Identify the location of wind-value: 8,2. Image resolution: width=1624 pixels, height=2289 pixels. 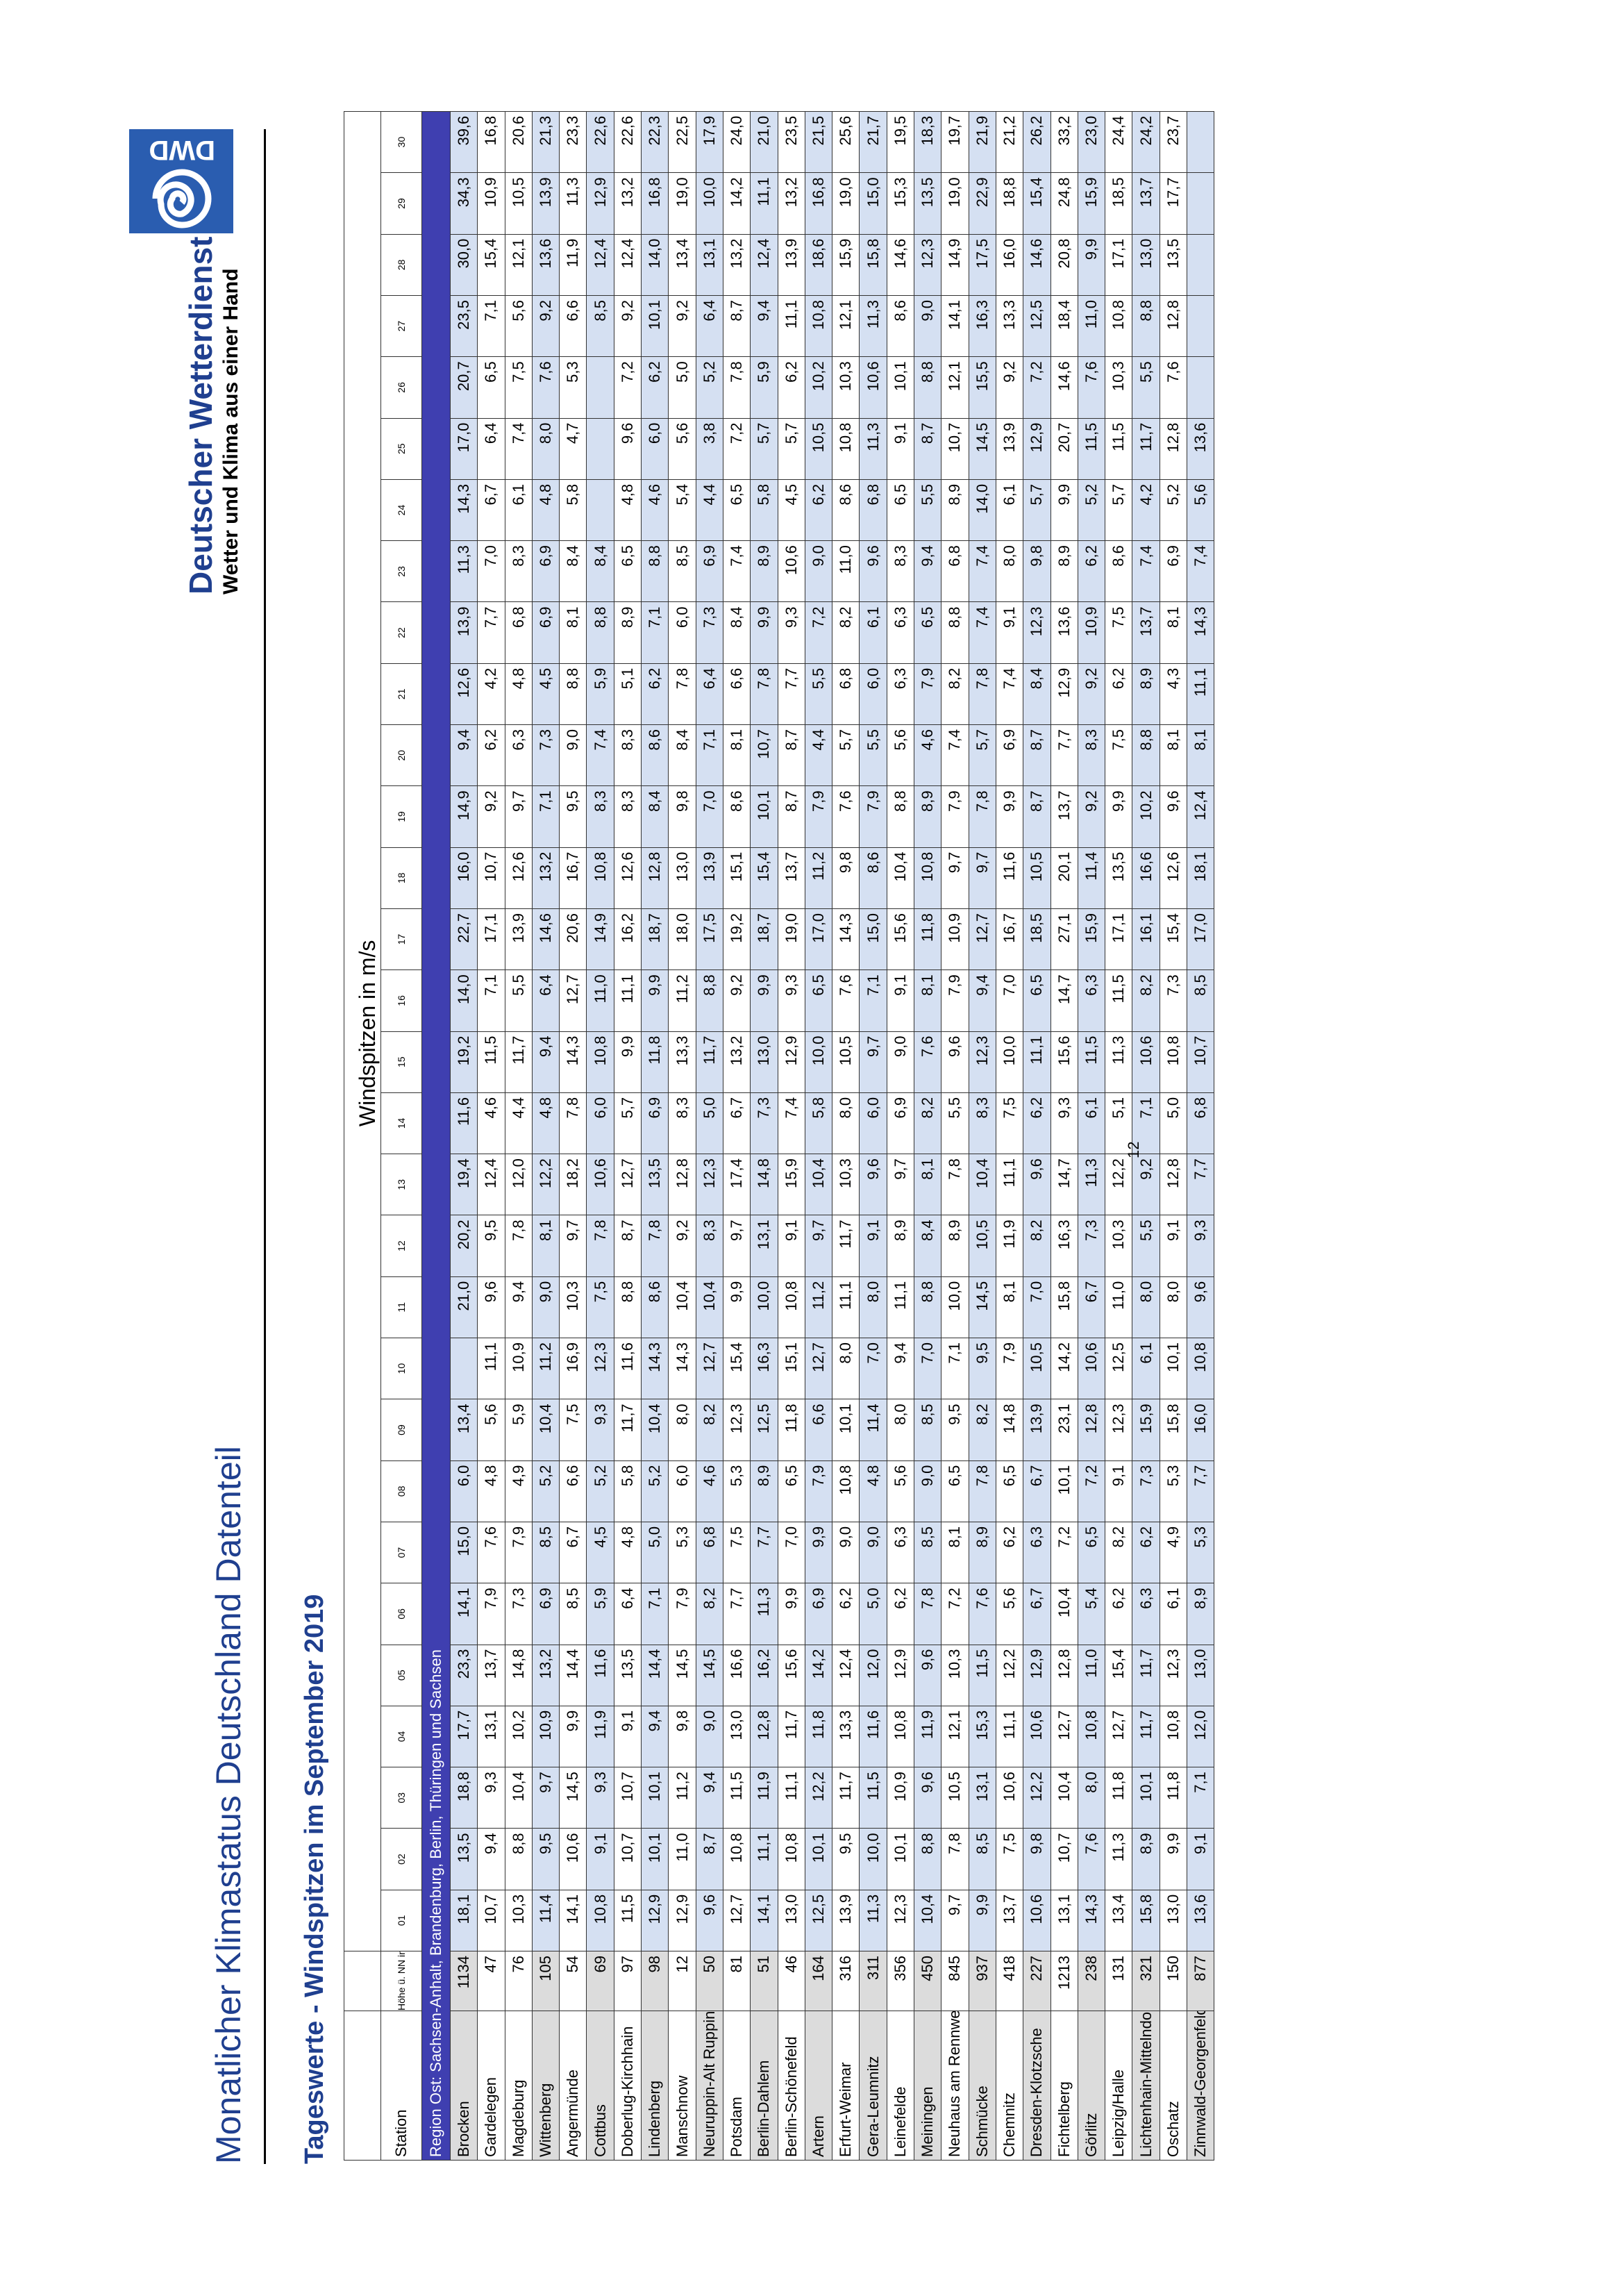
(709, 1430).